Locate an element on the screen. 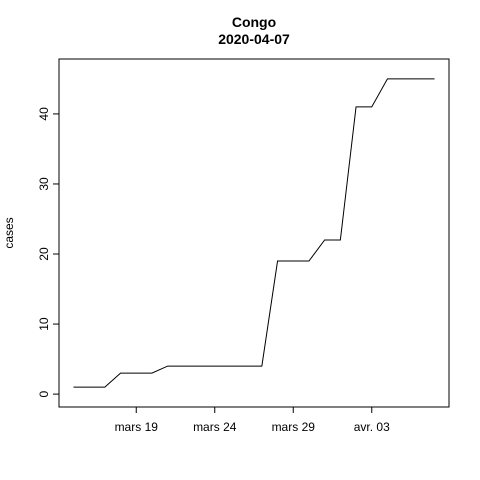 This screenshot has height=480, width=480. x-tick-label: mars 29 is located at coordinates (294, 427).